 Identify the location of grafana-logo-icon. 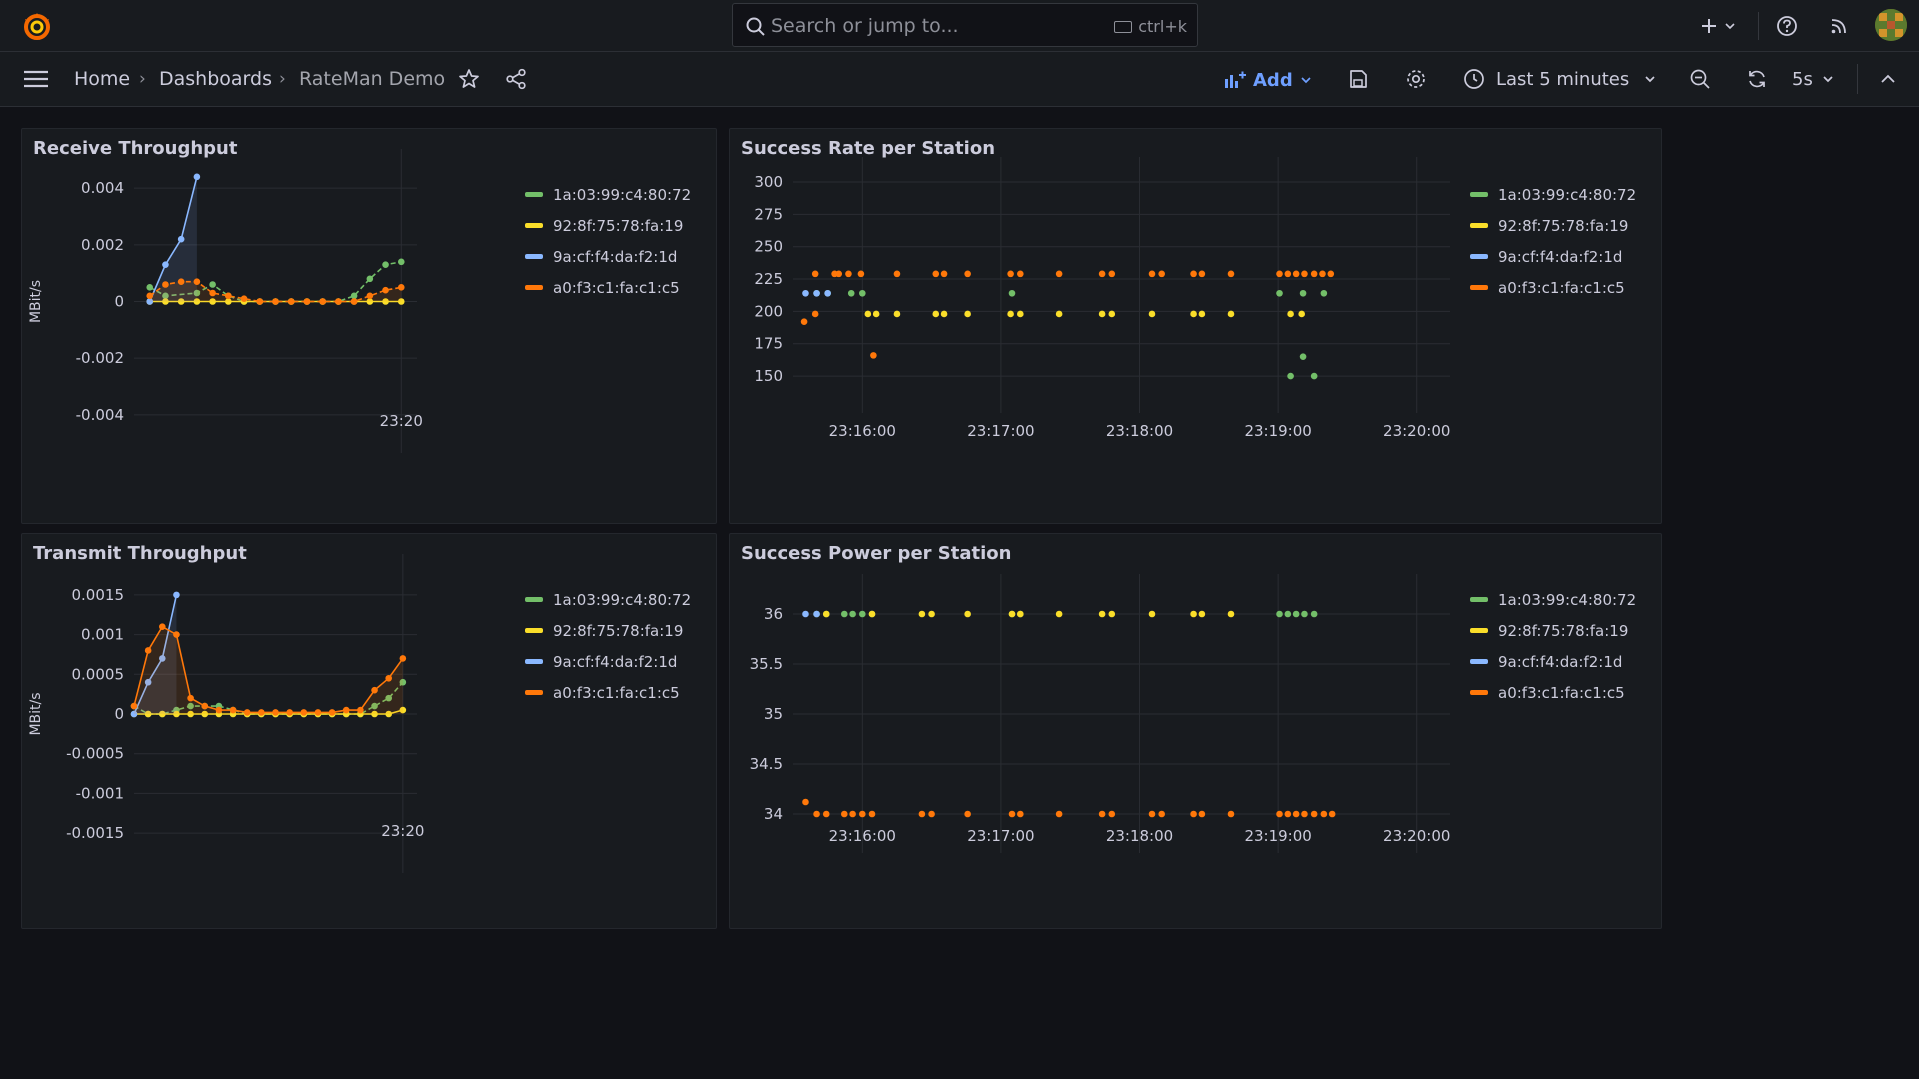
(37, 26).